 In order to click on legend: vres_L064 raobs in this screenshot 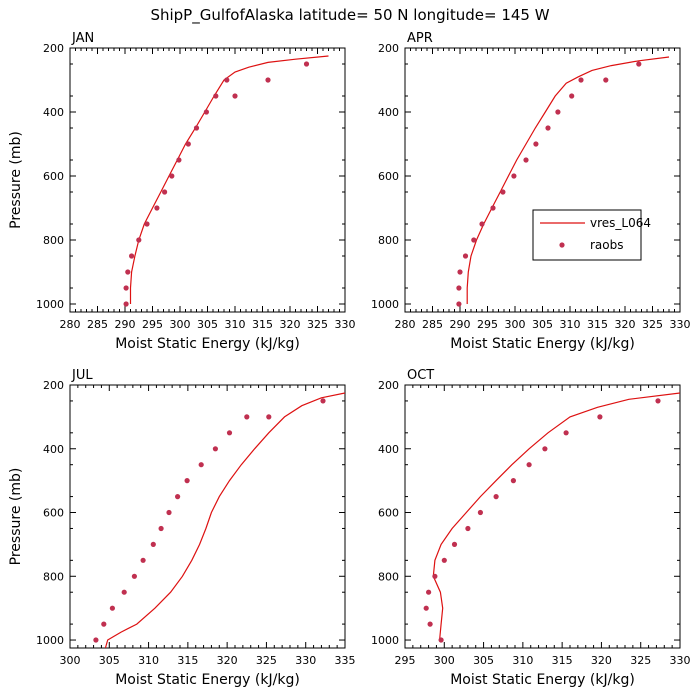, I will do `click(591, 235)`.